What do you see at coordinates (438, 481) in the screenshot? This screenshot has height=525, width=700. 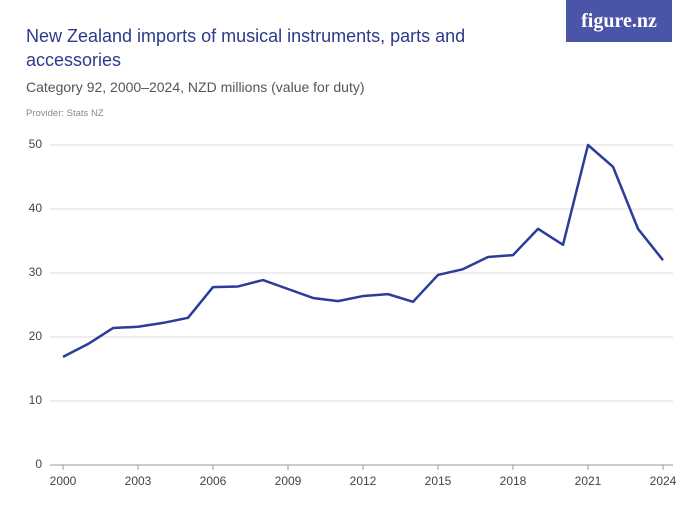 I see `x-tick-label: 2015` at bounding box center [438, 481].